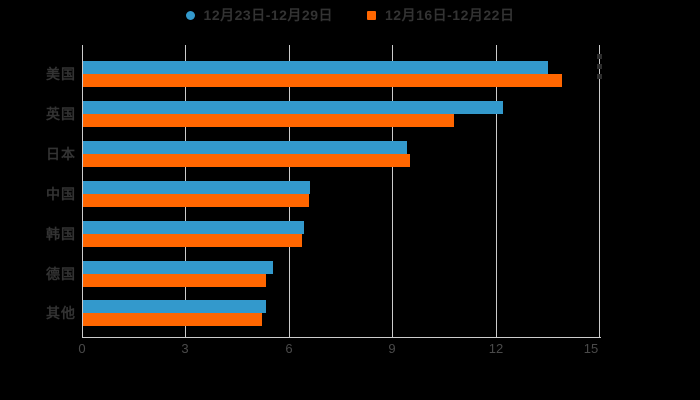 This screenshot has width=700, height=400. I want to click on x-axis-line, so click(341, 337).